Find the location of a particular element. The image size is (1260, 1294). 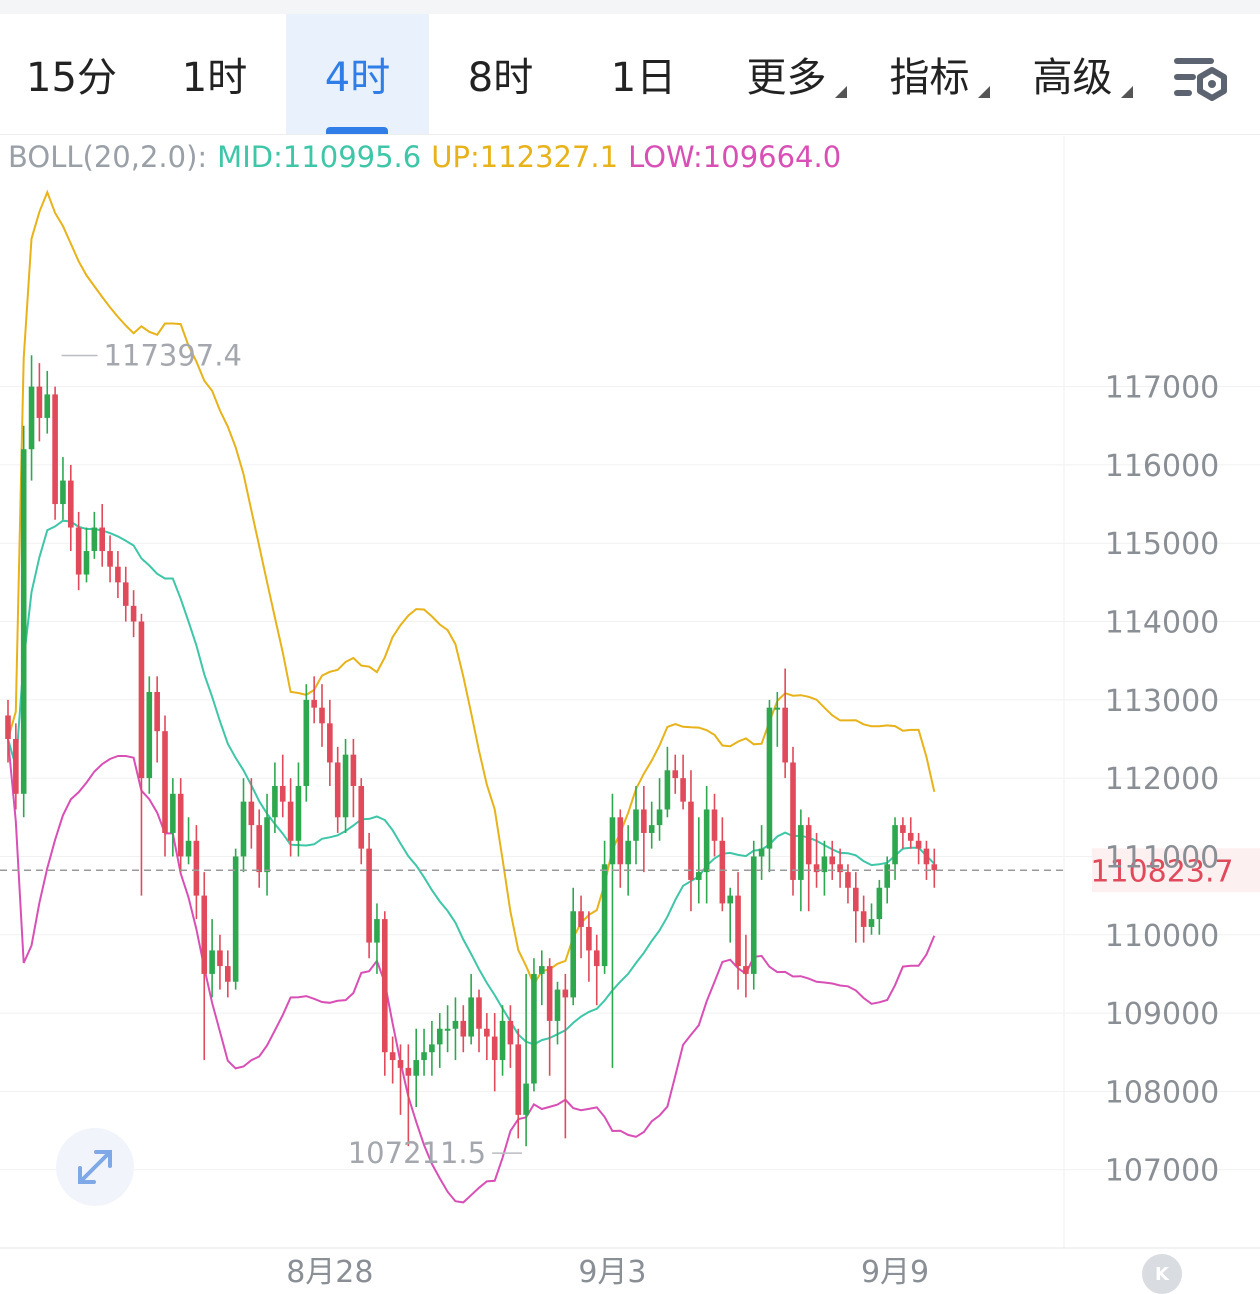

chart-settings-button is located at coordinates (1200, 82).